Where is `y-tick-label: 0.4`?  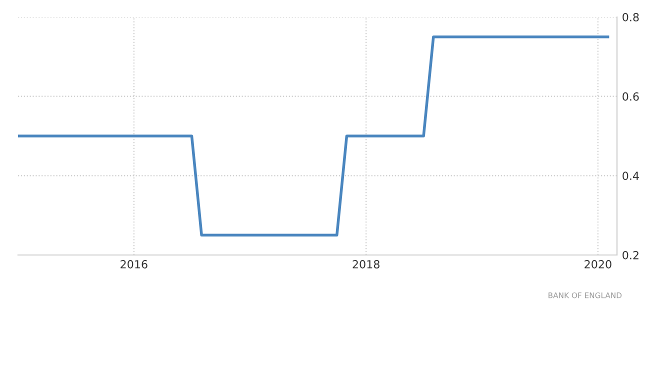
y-tick-label: 0.4 is located at coordinates (630, 176).